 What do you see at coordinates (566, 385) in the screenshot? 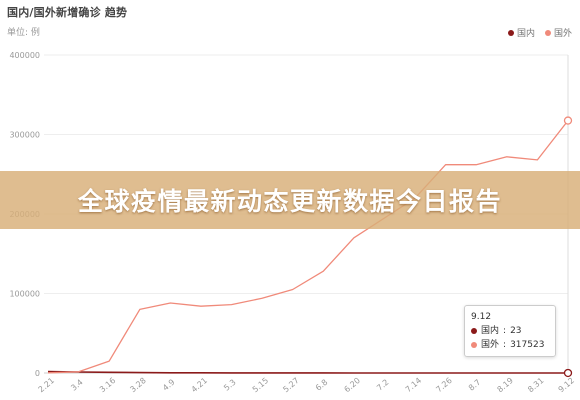
I see `x-tick-label: 9.12` at bounding box center [566, 385].